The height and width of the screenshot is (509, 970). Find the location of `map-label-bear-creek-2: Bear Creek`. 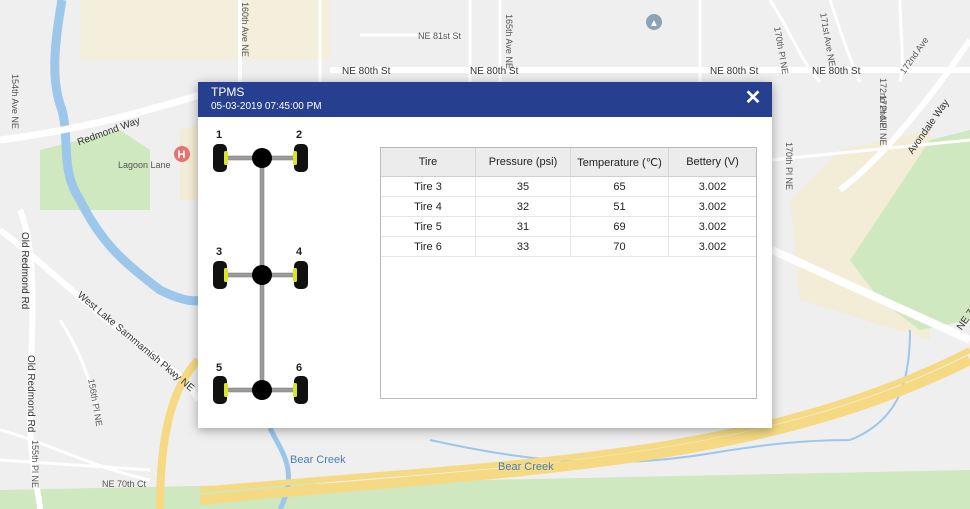

map-label-bear-creek-2: Bear Creek is located at coordinates (526, 467).